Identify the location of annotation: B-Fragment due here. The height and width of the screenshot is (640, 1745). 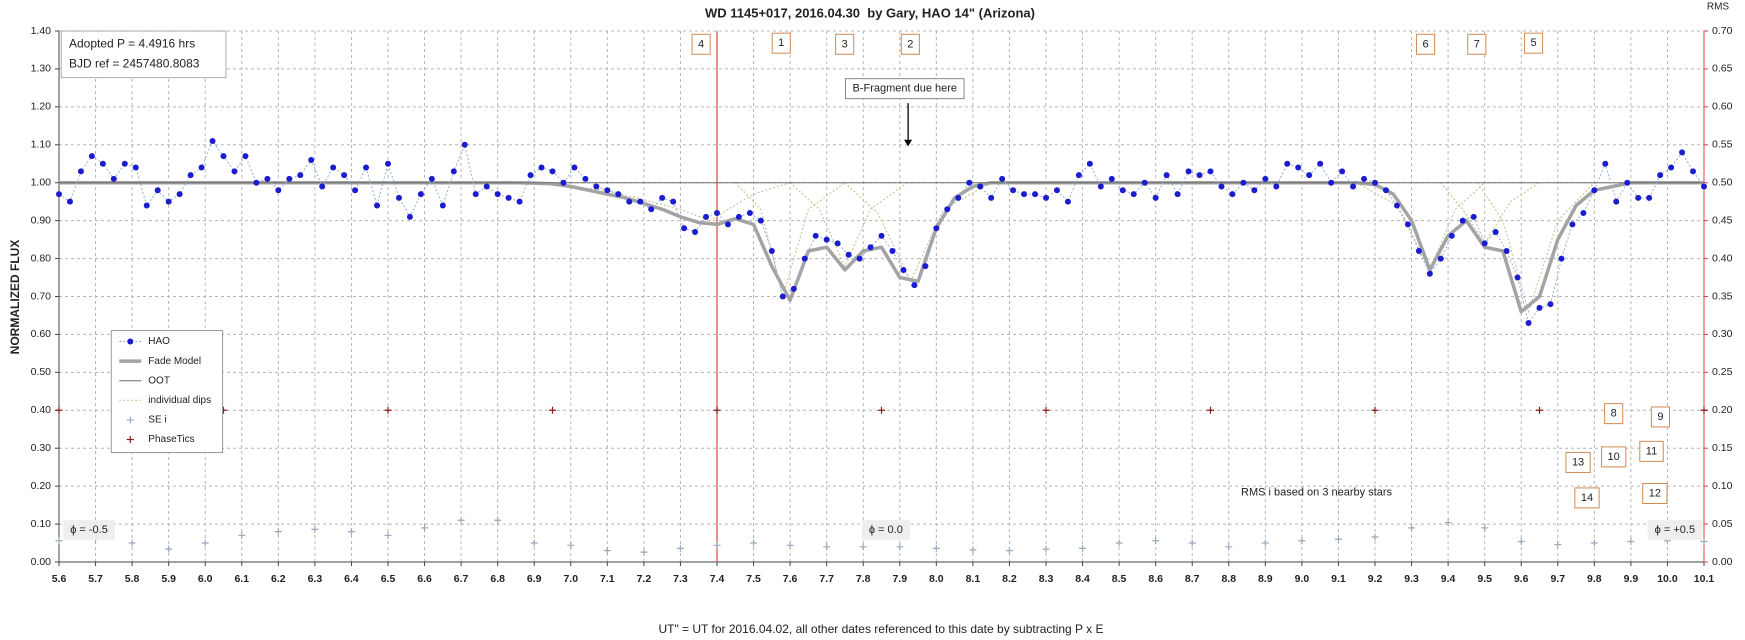
(904, 89).